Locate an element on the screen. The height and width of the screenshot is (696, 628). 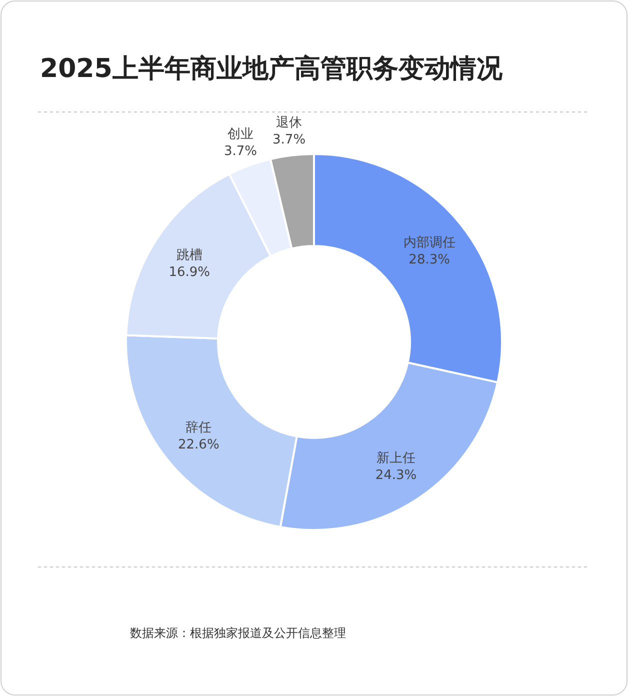
data-label: 16.9% is located at coordinates (189, 272).